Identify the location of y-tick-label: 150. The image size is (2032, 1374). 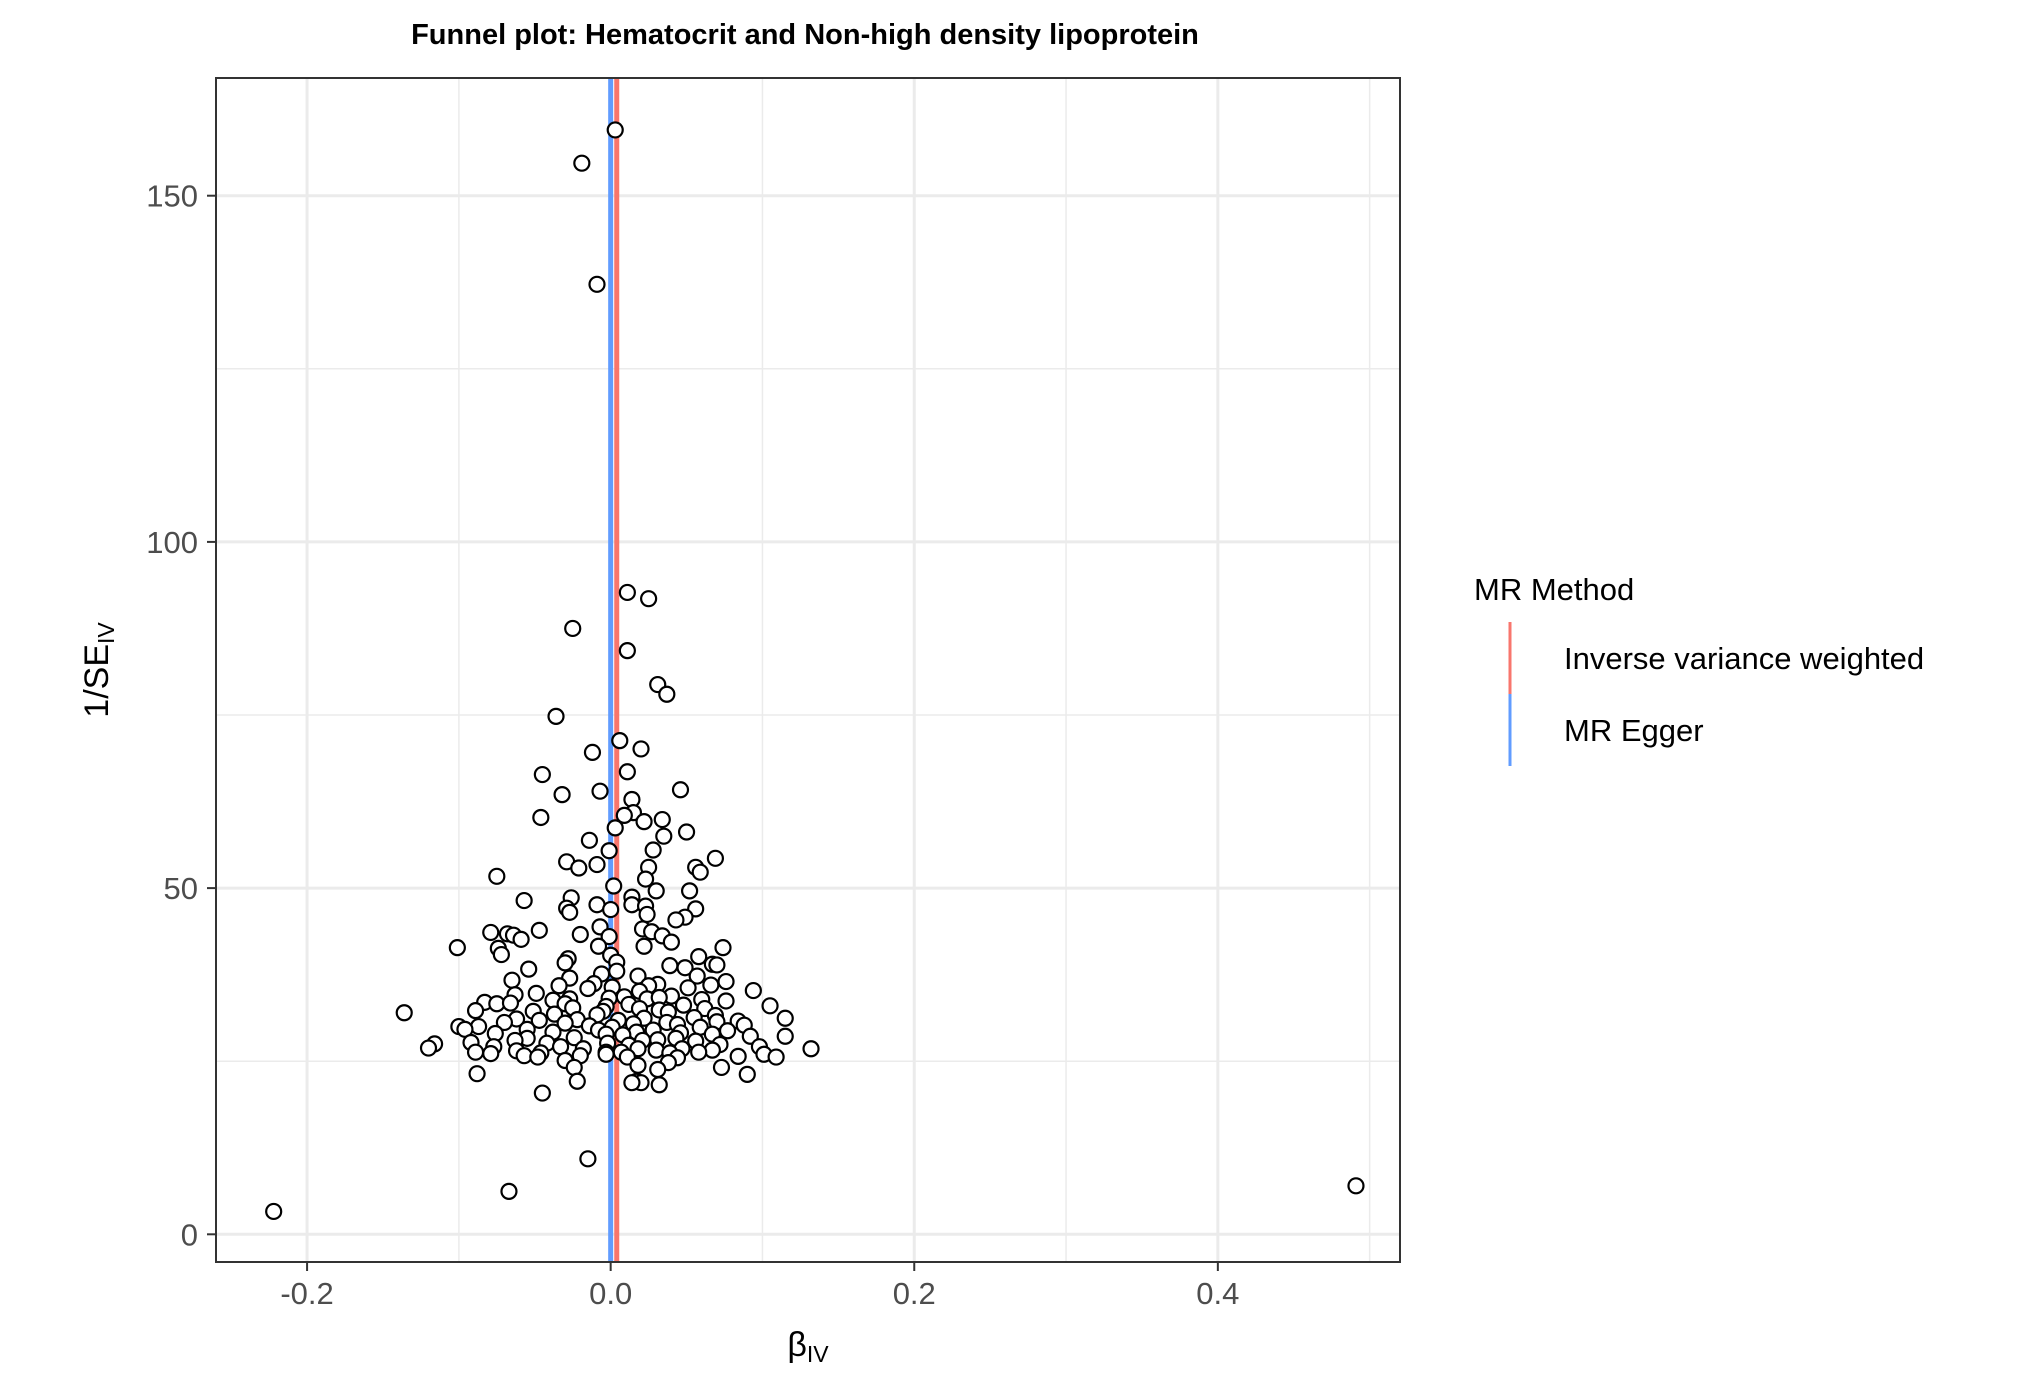
(172, 196).